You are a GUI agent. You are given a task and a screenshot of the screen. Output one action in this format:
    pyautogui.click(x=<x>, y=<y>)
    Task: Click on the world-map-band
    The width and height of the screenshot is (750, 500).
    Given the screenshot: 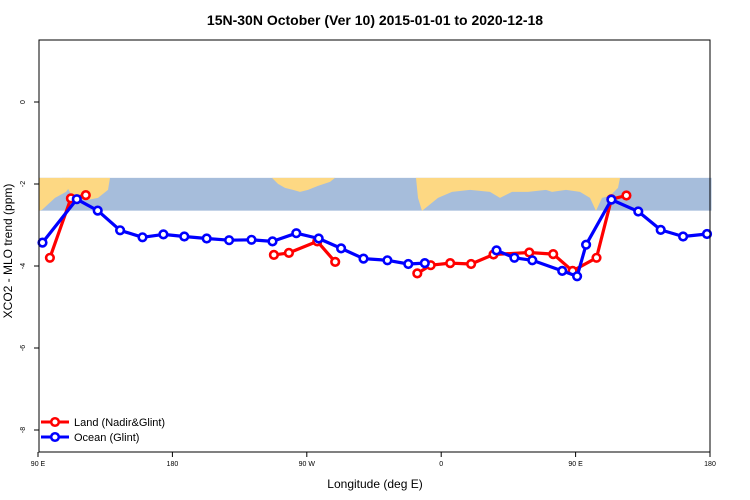 What is the action you would take?
    pyautogui.click(x=375, y=194)
    